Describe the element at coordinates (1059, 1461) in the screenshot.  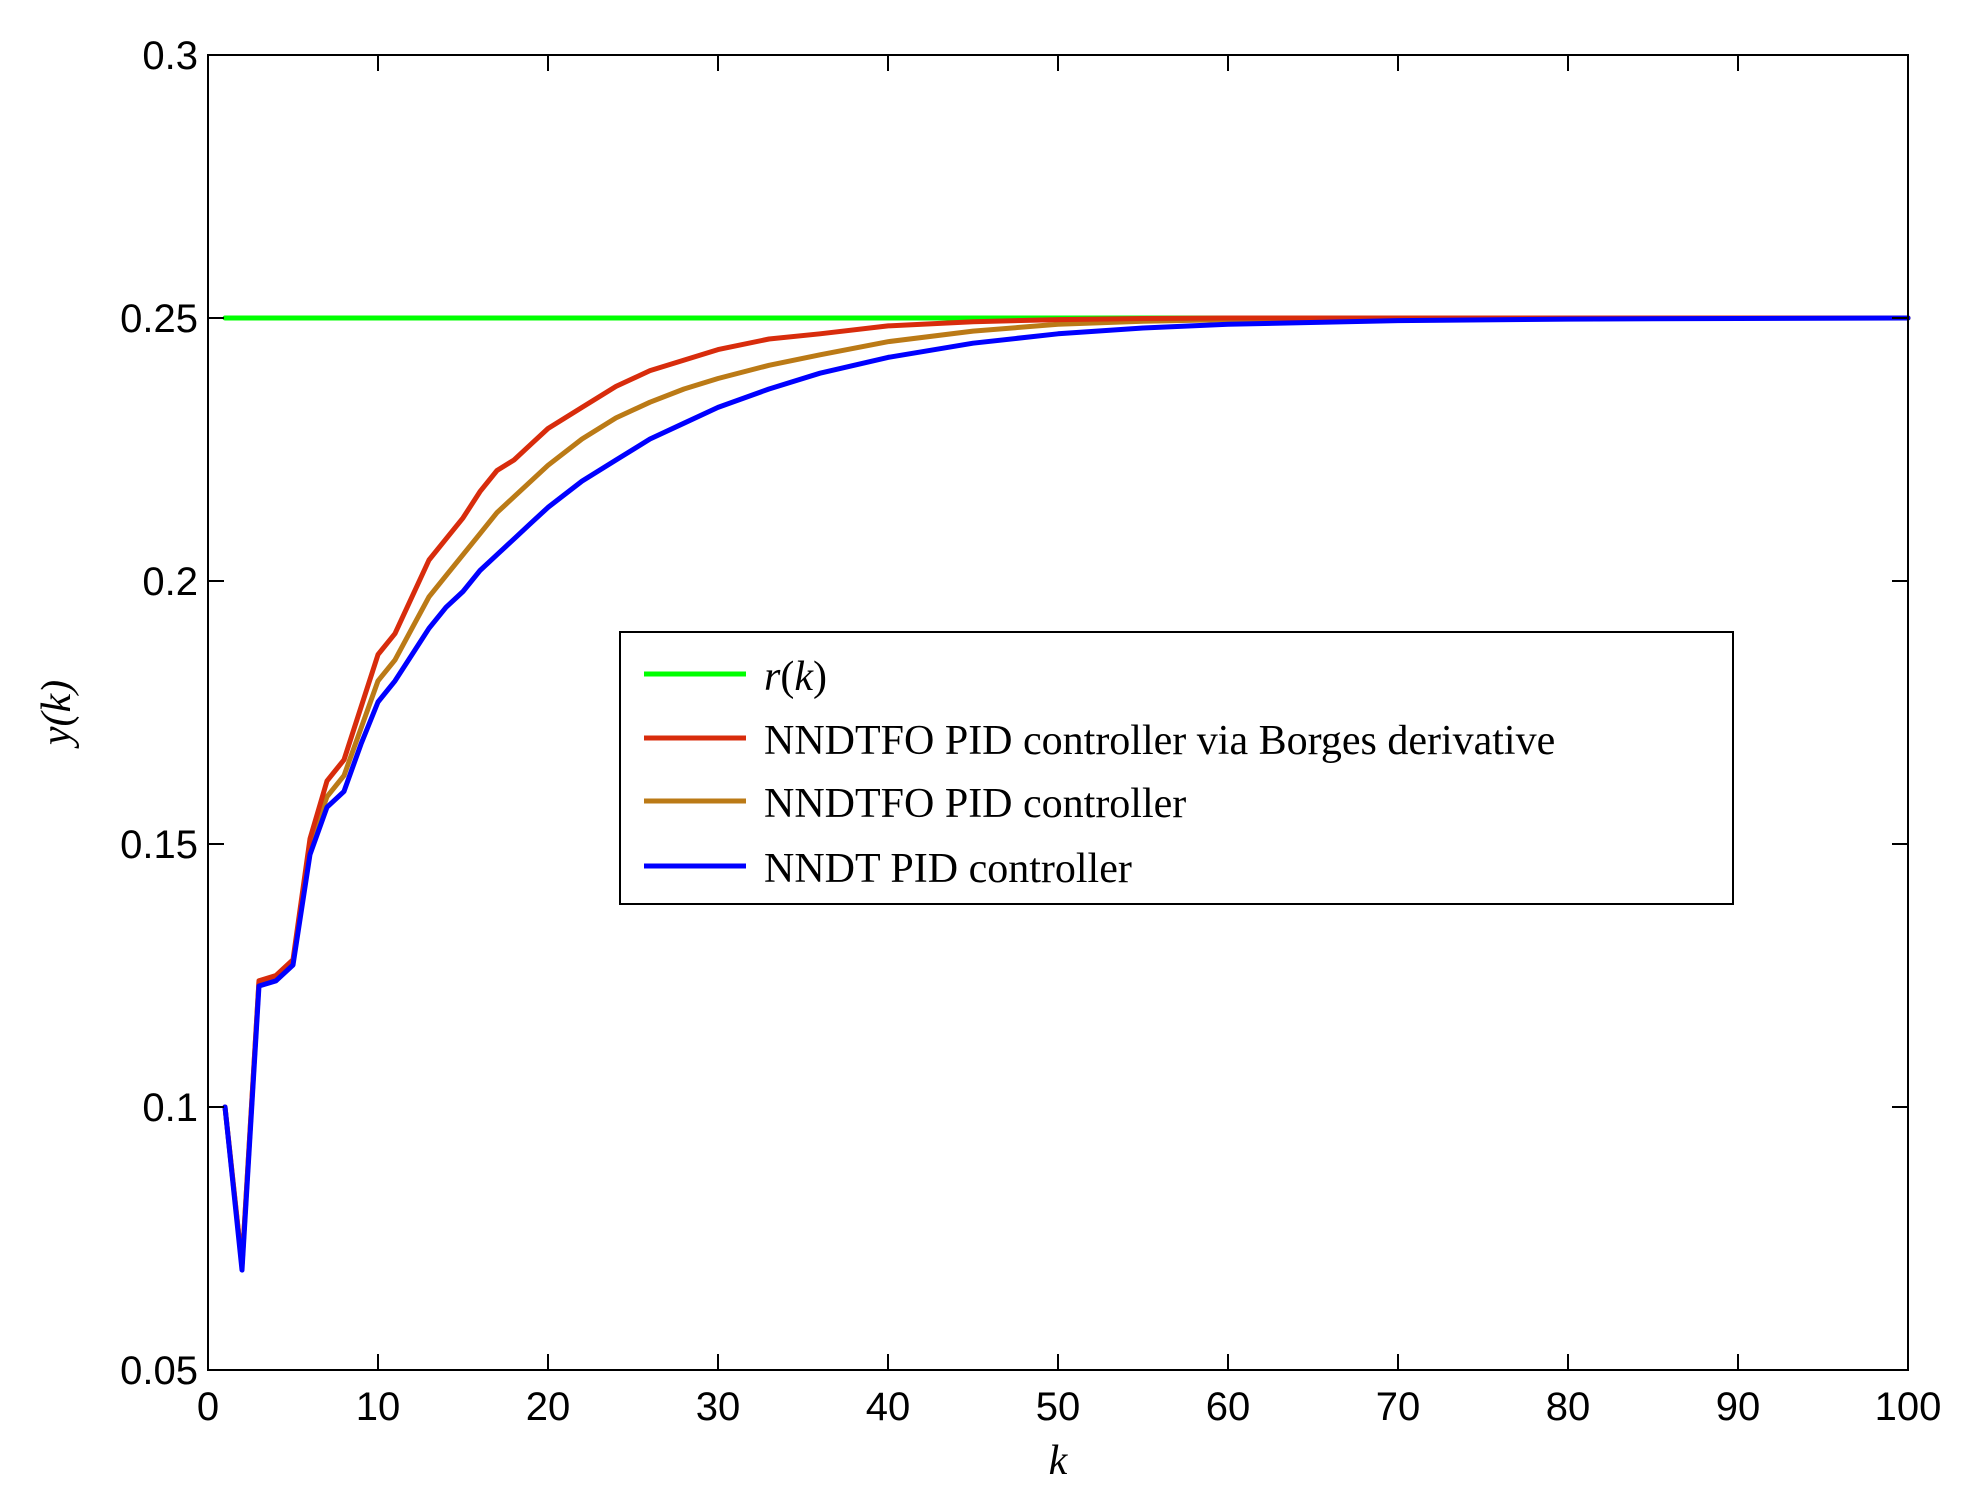
I see `x-axis-label: k` at that location.